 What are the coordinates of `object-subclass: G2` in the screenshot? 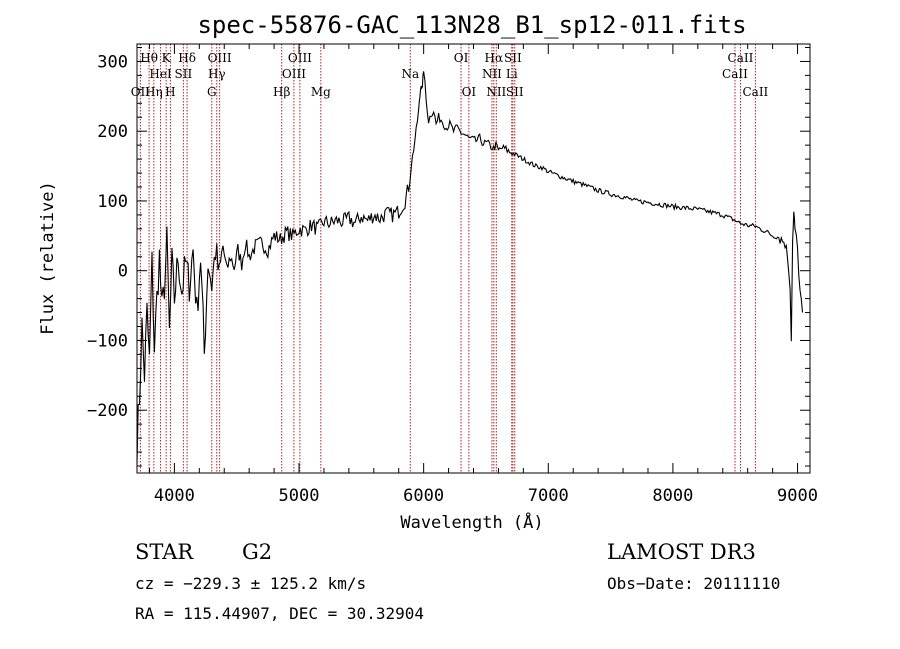 It's located at (257, 552).